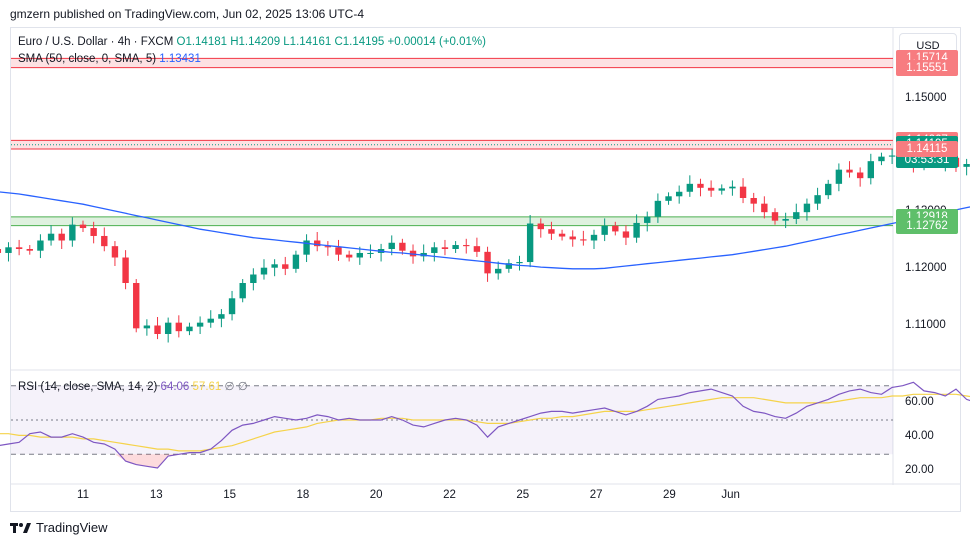  I want to click on rsi-value: 64.06, so click(175, 387).